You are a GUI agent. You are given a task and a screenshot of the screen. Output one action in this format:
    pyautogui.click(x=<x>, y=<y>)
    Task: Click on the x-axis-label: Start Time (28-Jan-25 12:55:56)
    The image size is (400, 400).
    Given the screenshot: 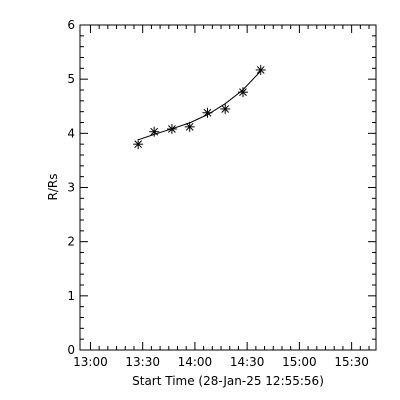 What is the action you would take?
    pyautogui.click(x=228, y=381)
    